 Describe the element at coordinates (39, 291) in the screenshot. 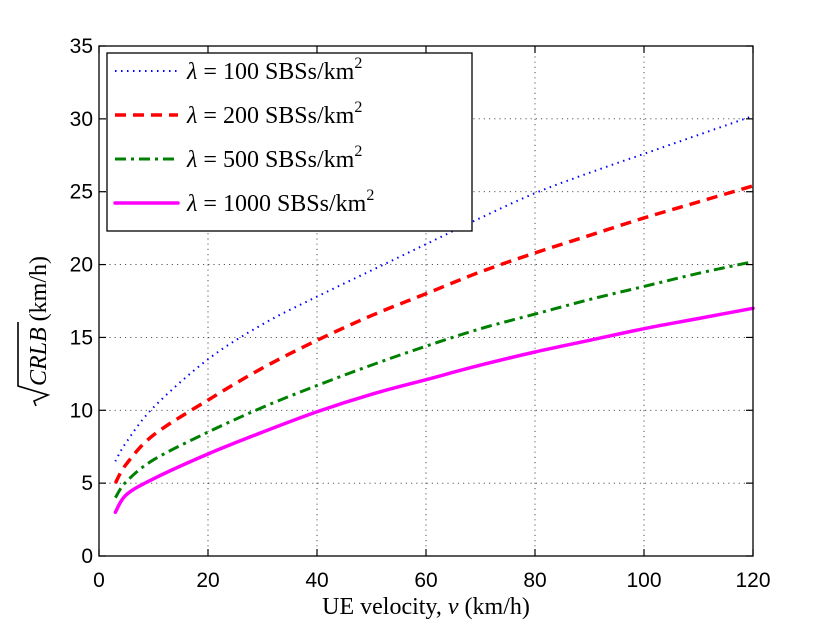

I see `y-axis-unit: (km/h)` at that location.